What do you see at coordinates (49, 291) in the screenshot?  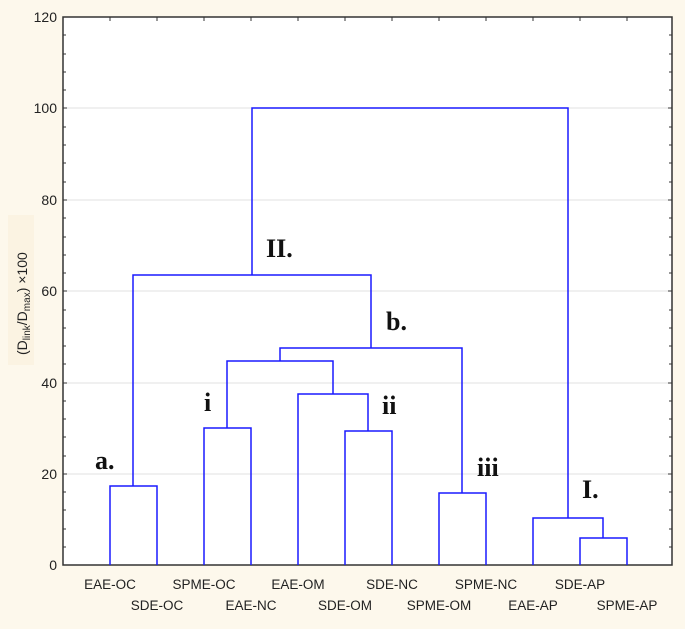 I see `y-tick-60: 60` at bounding box center [49, 291].